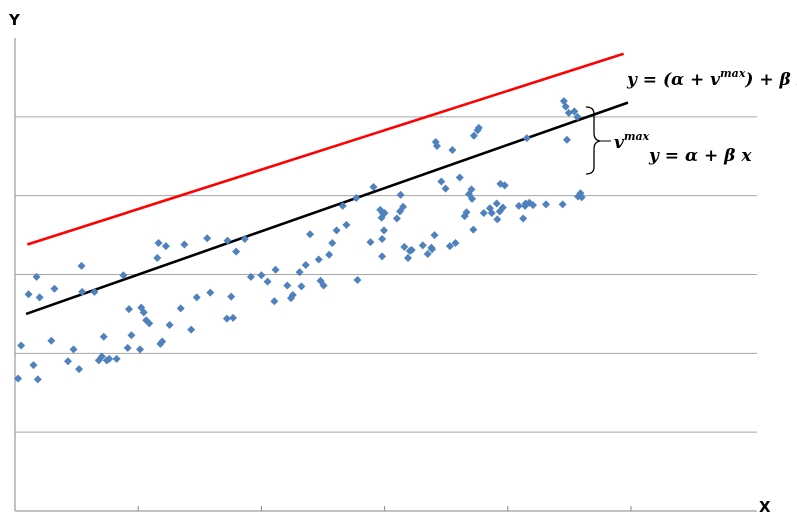  I want to click on vmax-label: vmax, so click(632, 141).